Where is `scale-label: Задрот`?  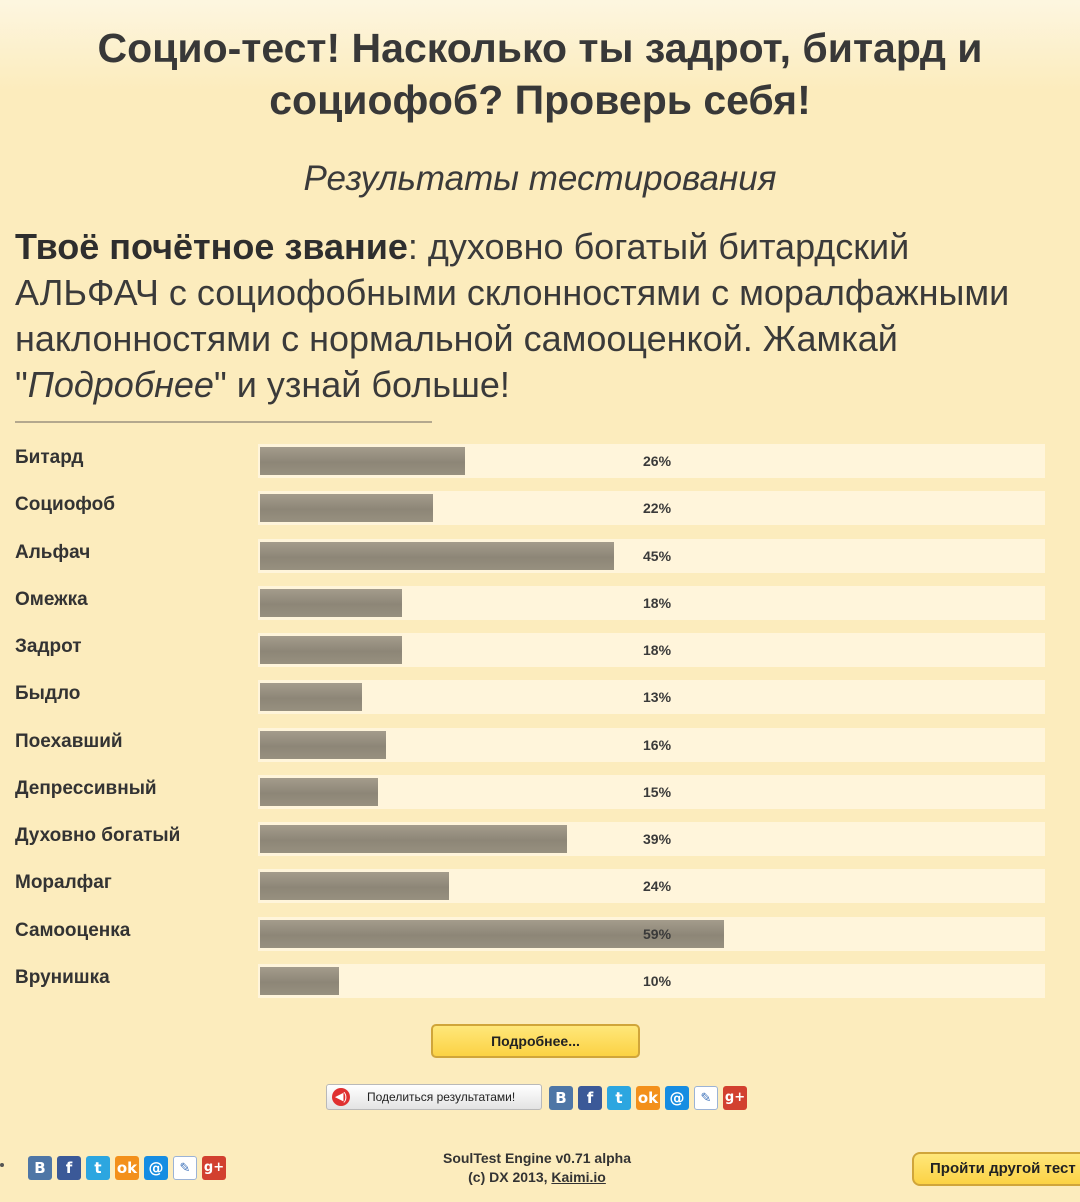 scale-label: Задрот is located at coordinates (48, 646).